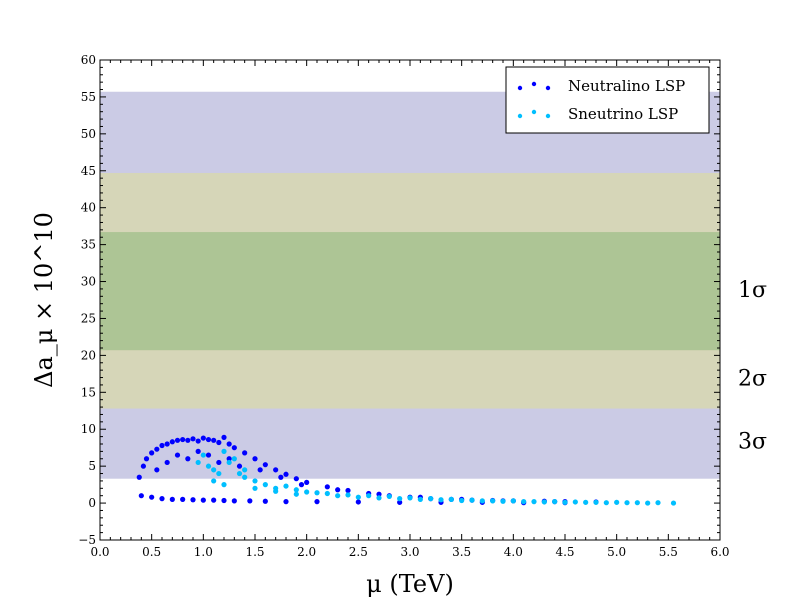 The height and width of the screenshot is (600, 800). What do you see at coordinates (88, 97) in the screenshot?
I see `y-tick-label: 55` at bounding box center [88, 97].